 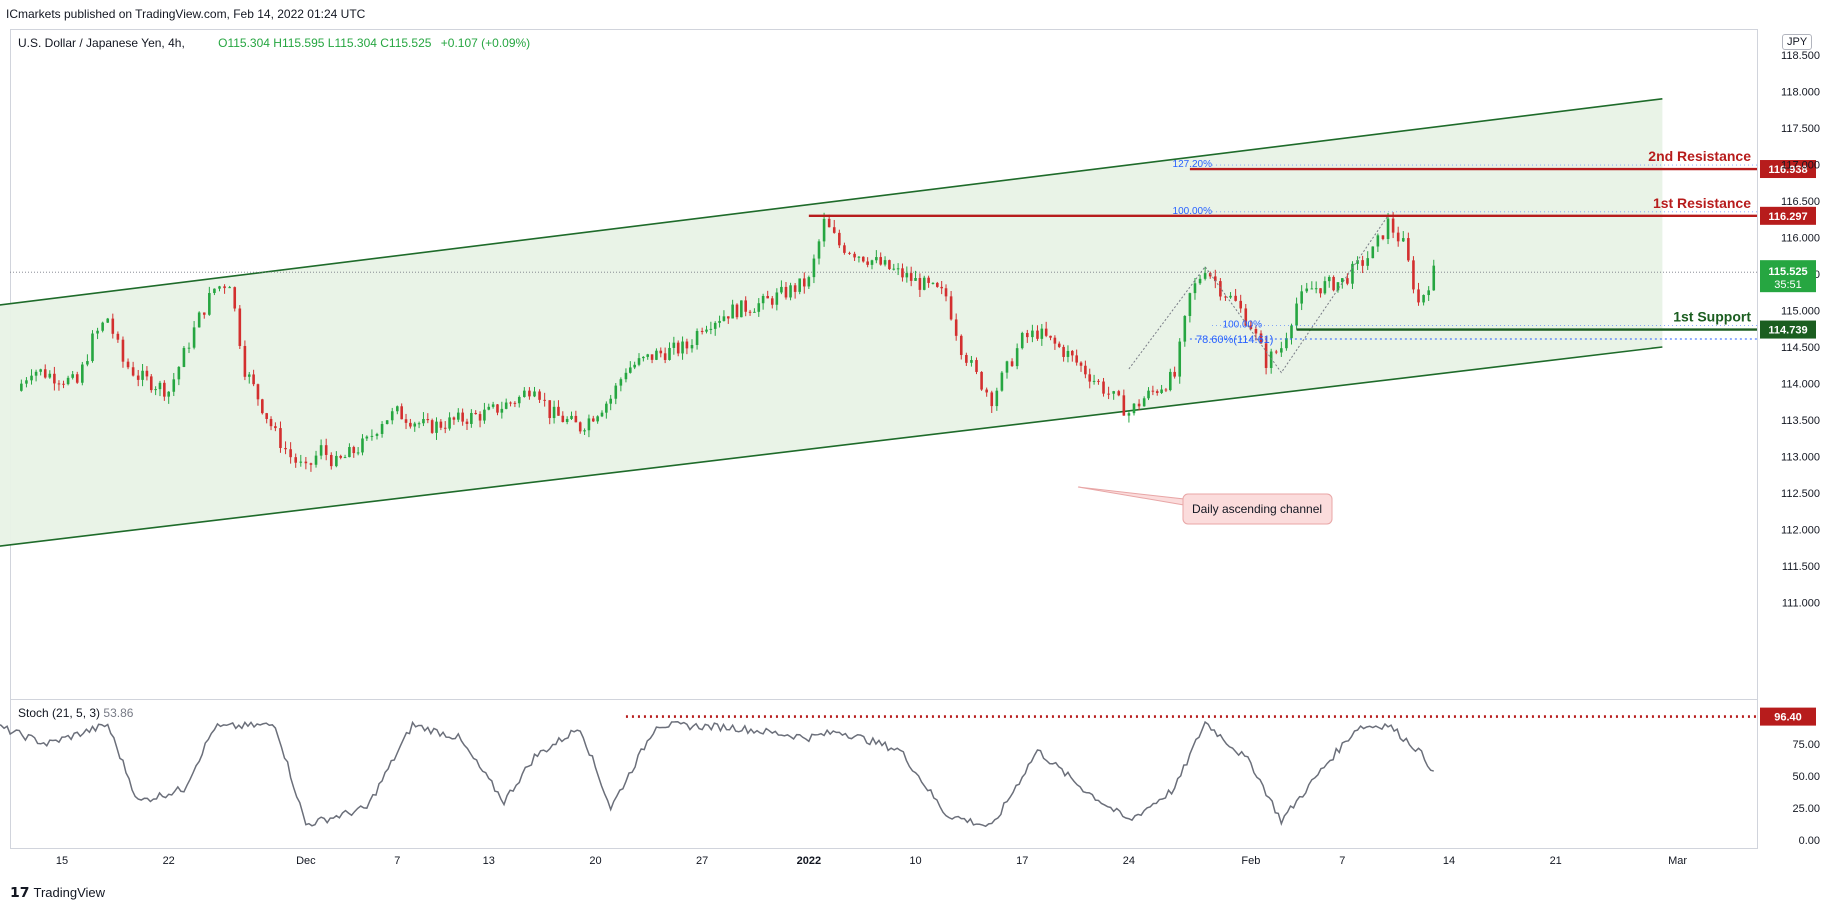 What do you see at coordinates (1702, 203) in the screenshot?
I see `1st-resistance-label: 1st Resistance` at bounding box center [1702, 203].